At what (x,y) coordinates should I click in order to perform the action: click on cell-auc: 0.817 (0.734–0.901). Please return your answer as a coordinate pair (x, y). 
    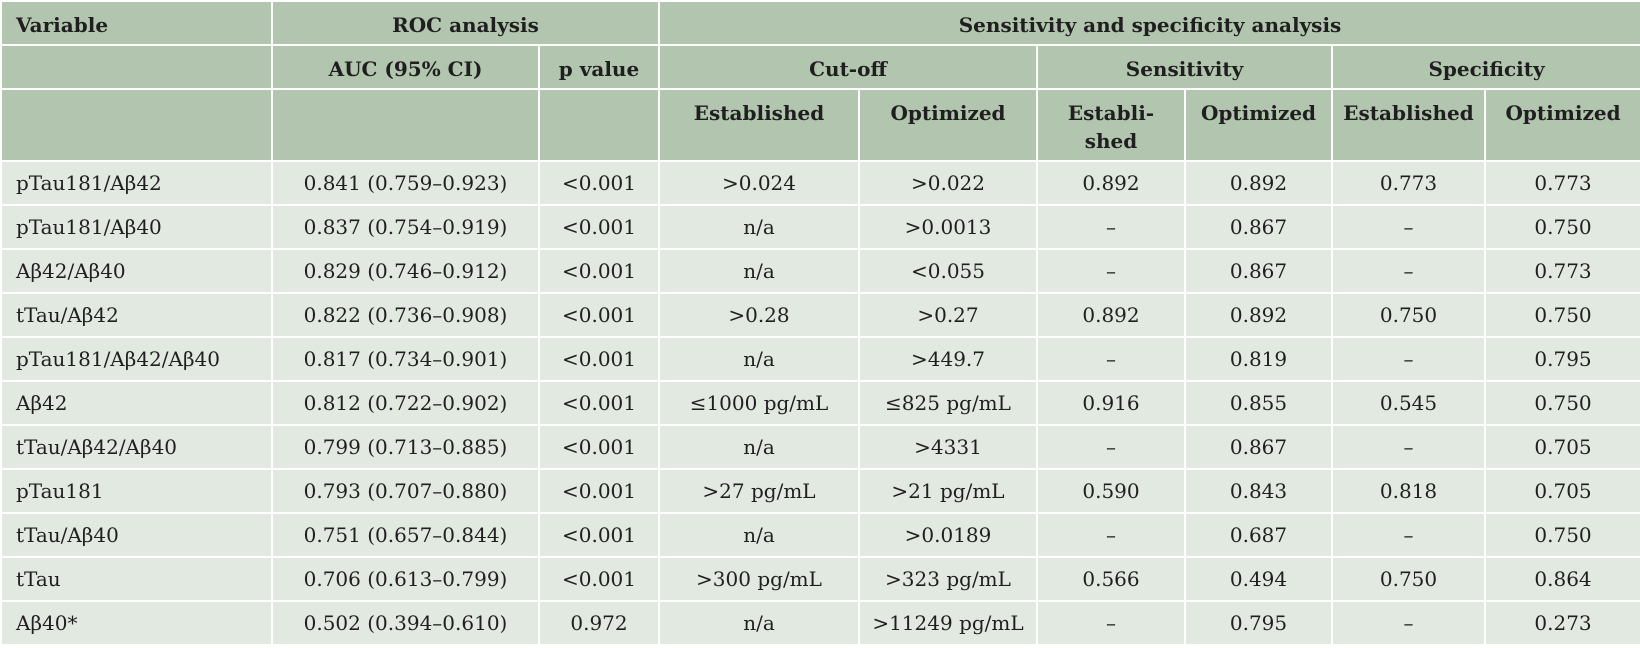
    Looking at the image, I should click on (405, 359).